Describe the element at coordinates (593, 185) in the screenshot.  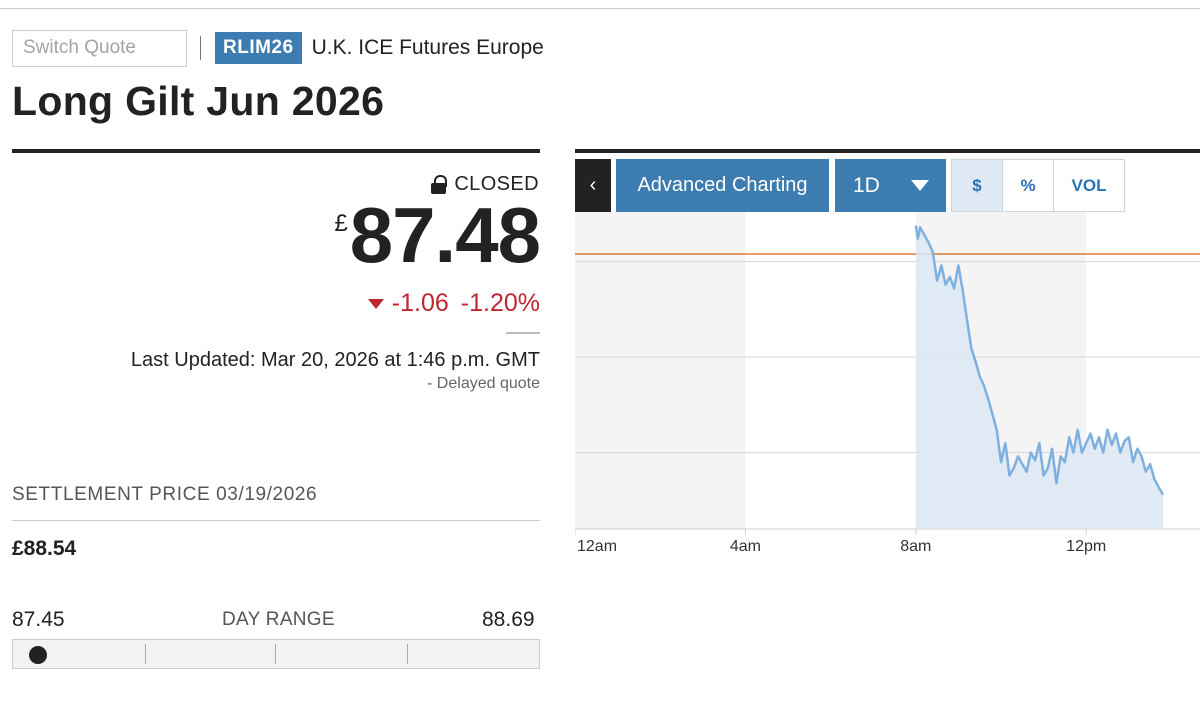
I see `chart-back-button: ‹` at that location.